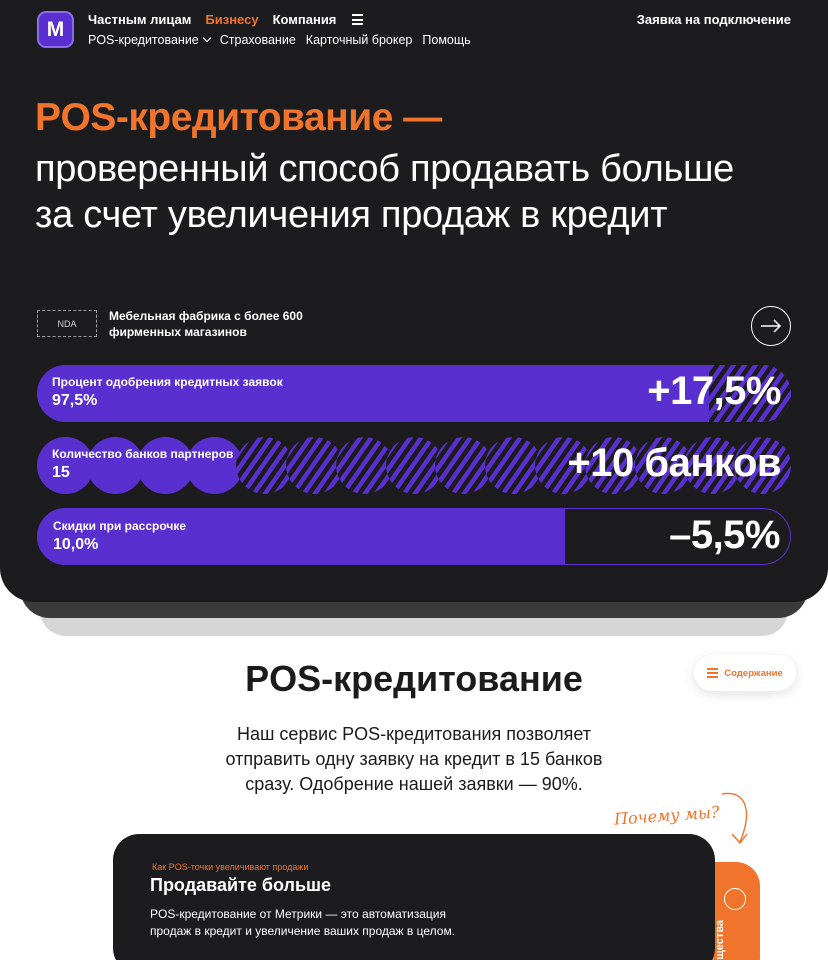 This screenshot has height=960, width=828. I want to click on metric-label: Скидки при рассрочке, so click(120, 526).